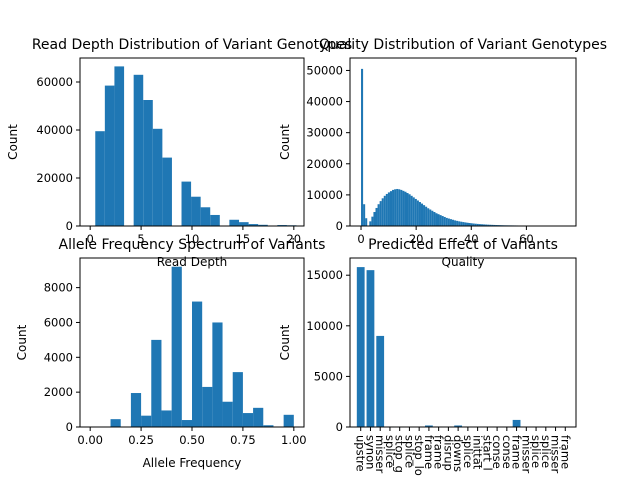 The width and height of the screenshot is (640, 485). Describe the element at coordinates (58, 322) in the screenshot. I see `y-tick-label: 6000` at that location.